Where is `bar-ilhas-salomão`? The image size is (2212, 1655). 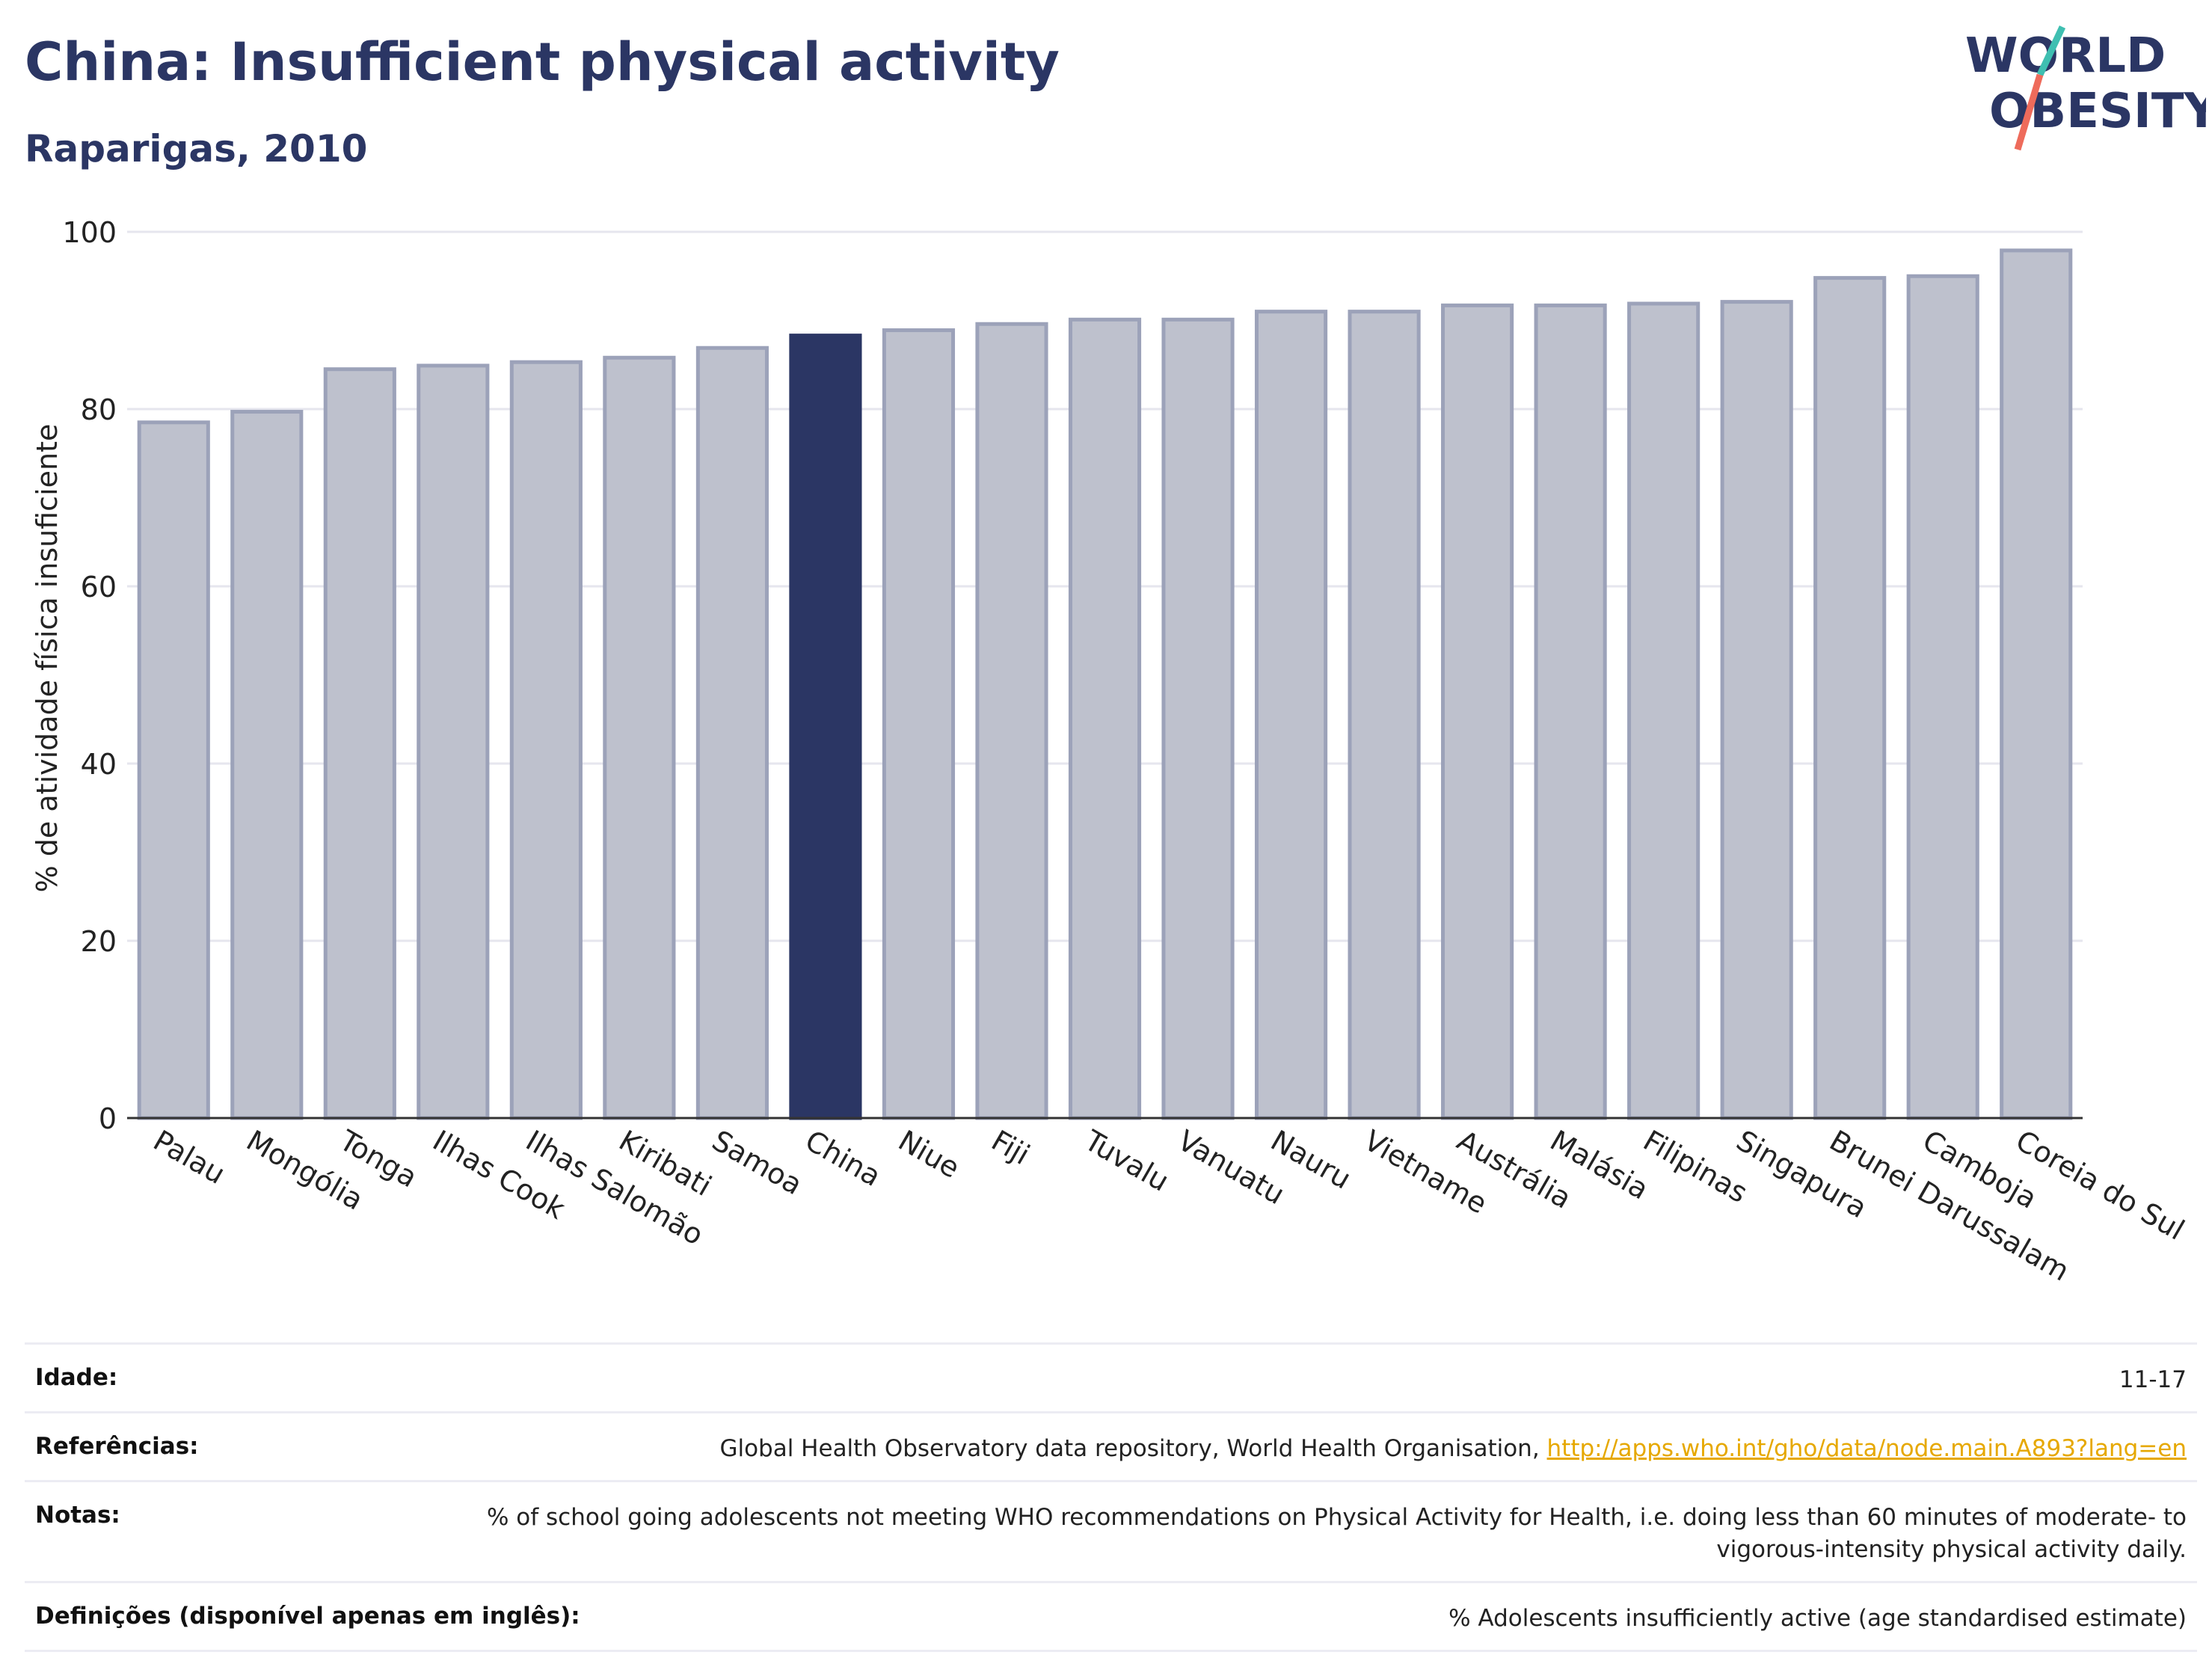
bar-ilhas-salomão is located at coordinates (546, 740).